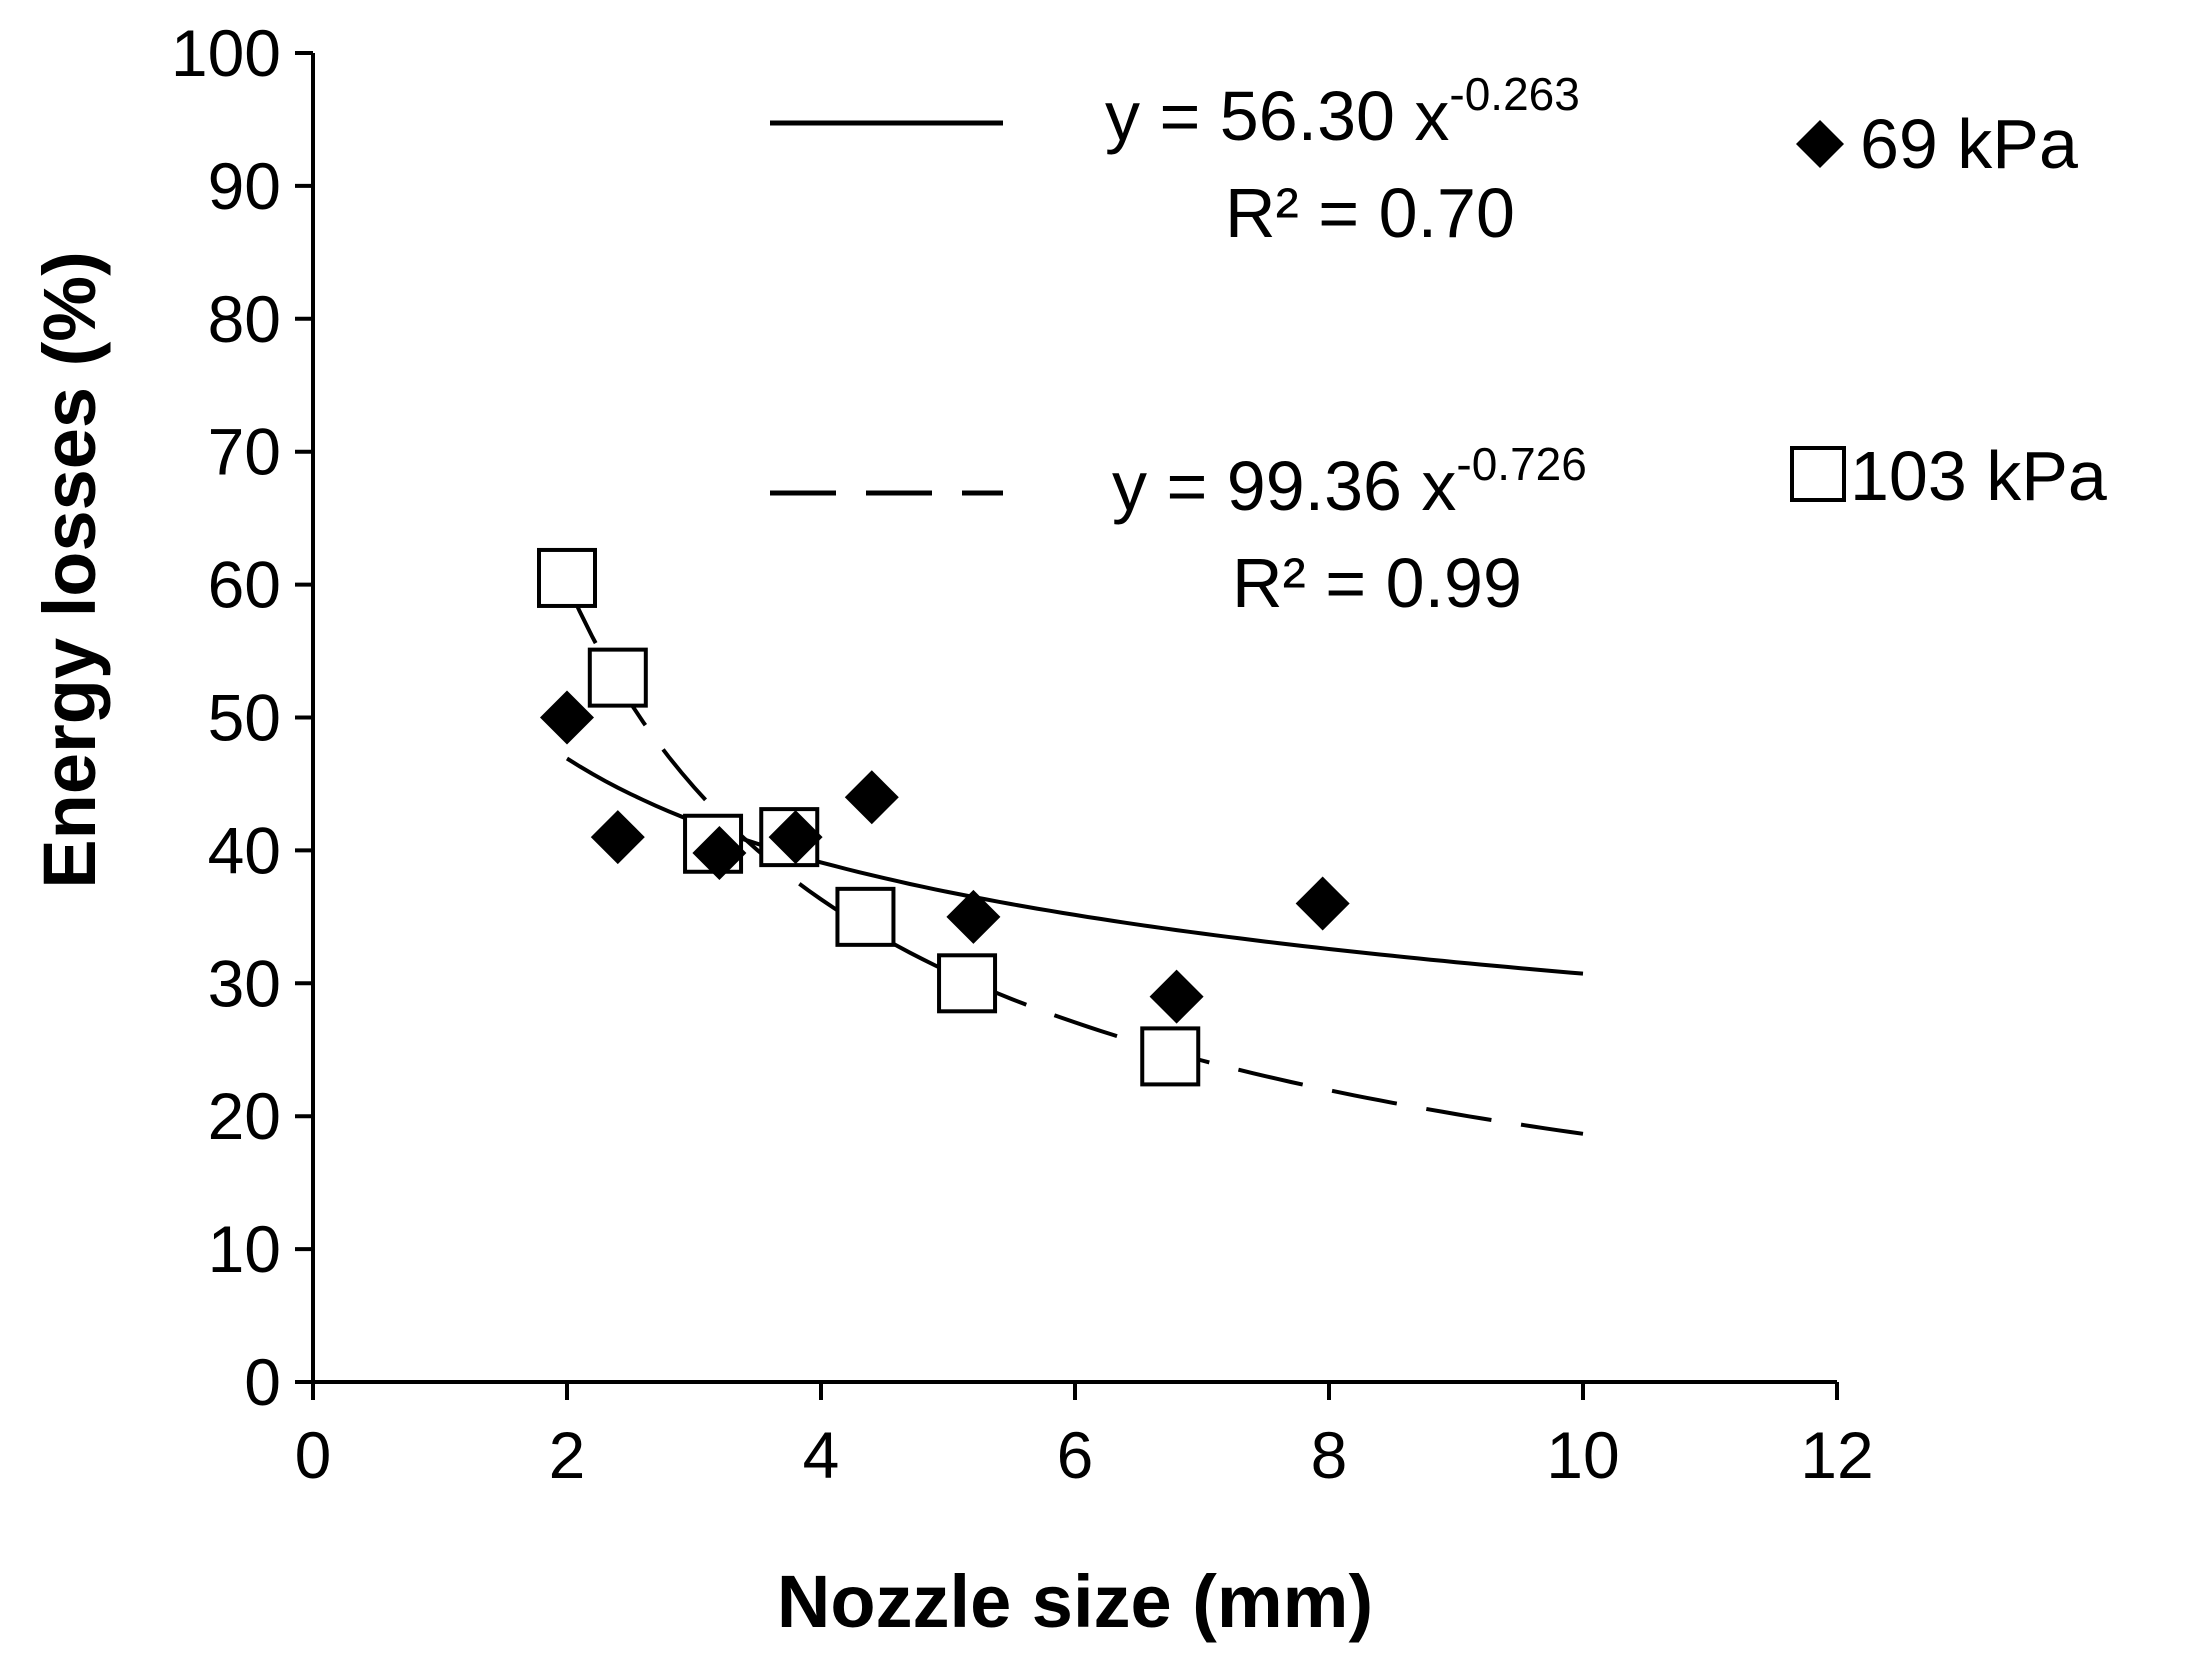  I want to click on y-tick-label: 70, so click(244, 452).